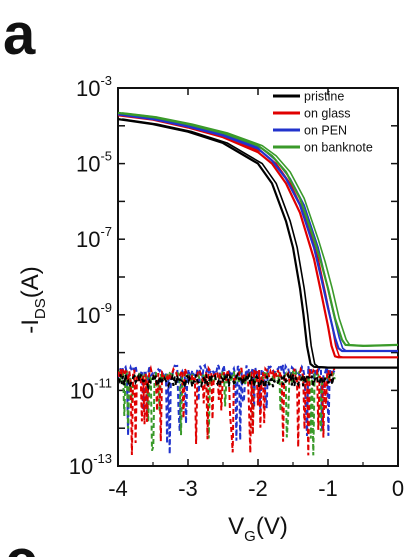 The image size is (417, 557). Describe the element at coordinates (30, 326) in the screenshot. I see `y-axis-title-main: -I` at that location.